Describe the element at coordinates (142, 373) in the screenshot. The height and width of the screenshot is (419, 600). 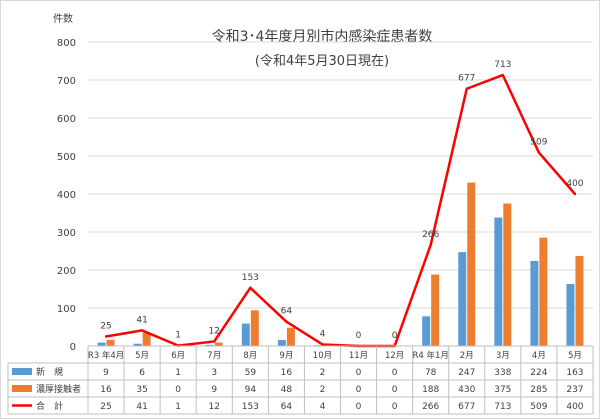
I see `table-cell: 6` at that location.